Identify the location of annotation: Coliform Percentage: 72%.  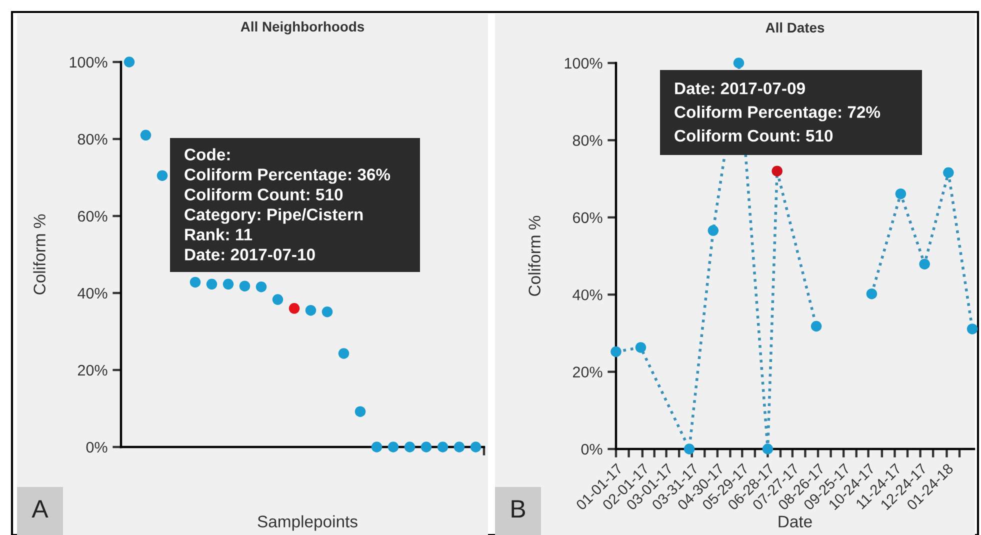
(777, 114).